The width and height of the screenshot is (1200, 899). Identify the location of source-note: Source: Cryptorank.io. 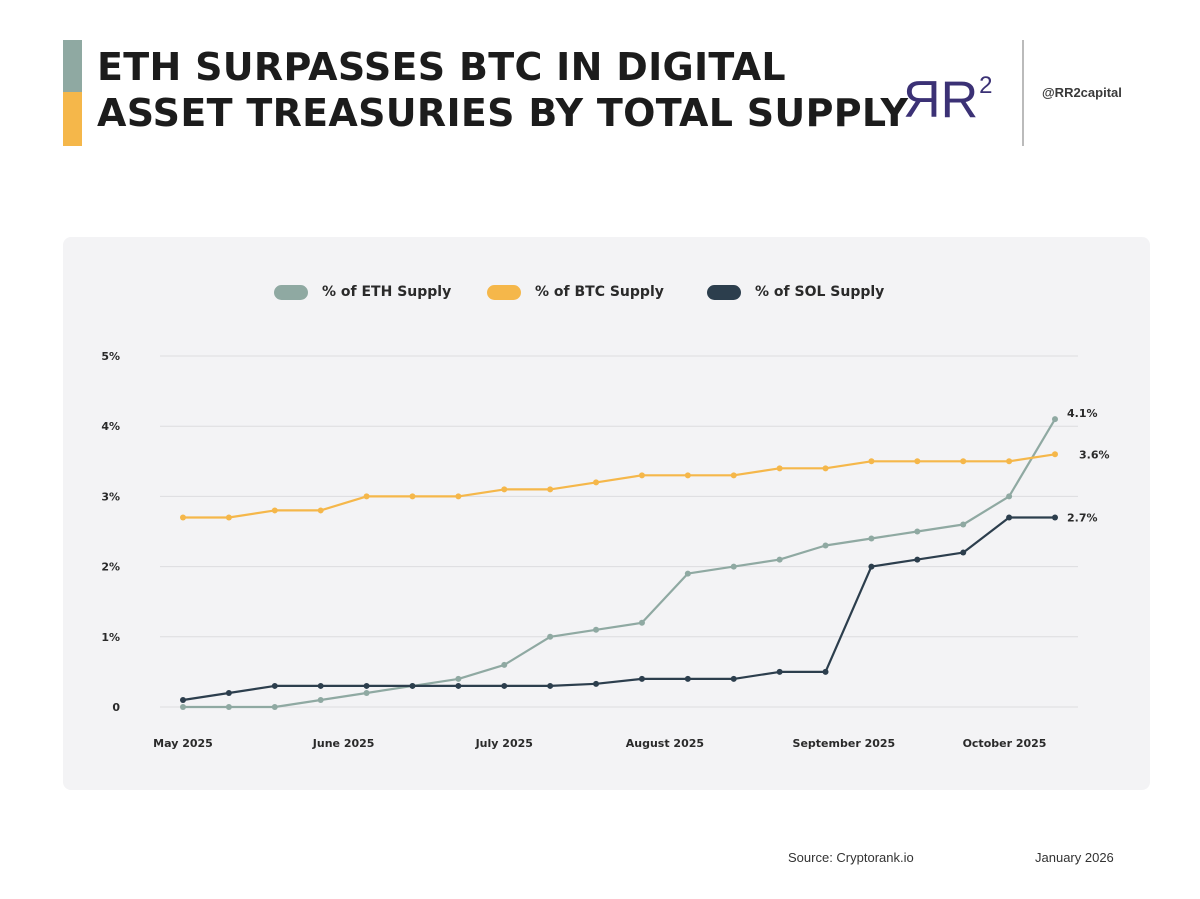
(851, 857).